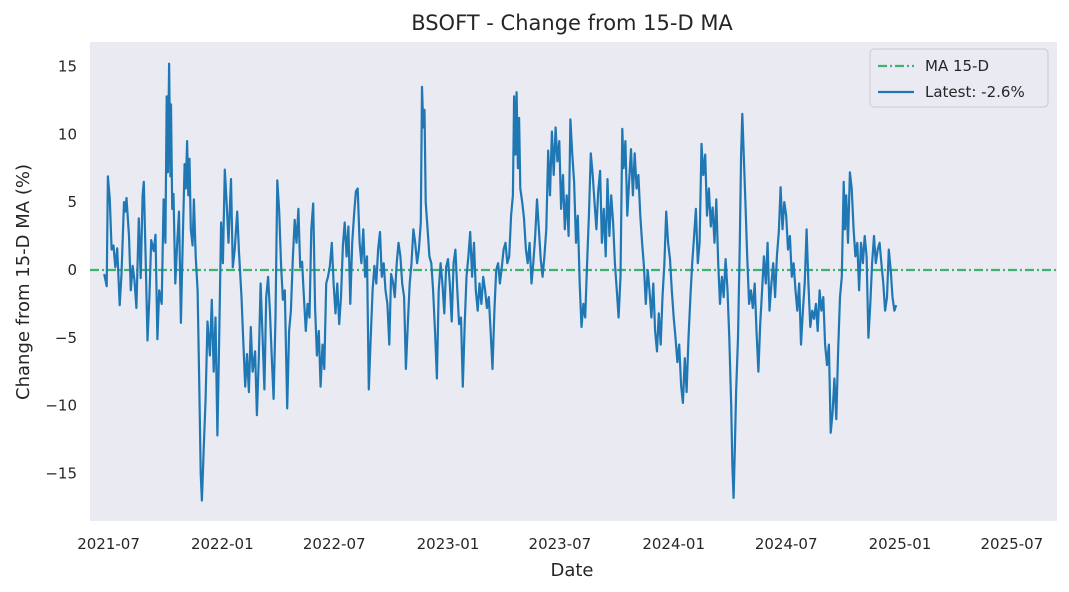 The image size is (1069, 592). Describe the element at coordinates (61, 269) in the screenshot. I see `y-axis-ticks: −15 −10 −5 0 5 10 15` at that location.